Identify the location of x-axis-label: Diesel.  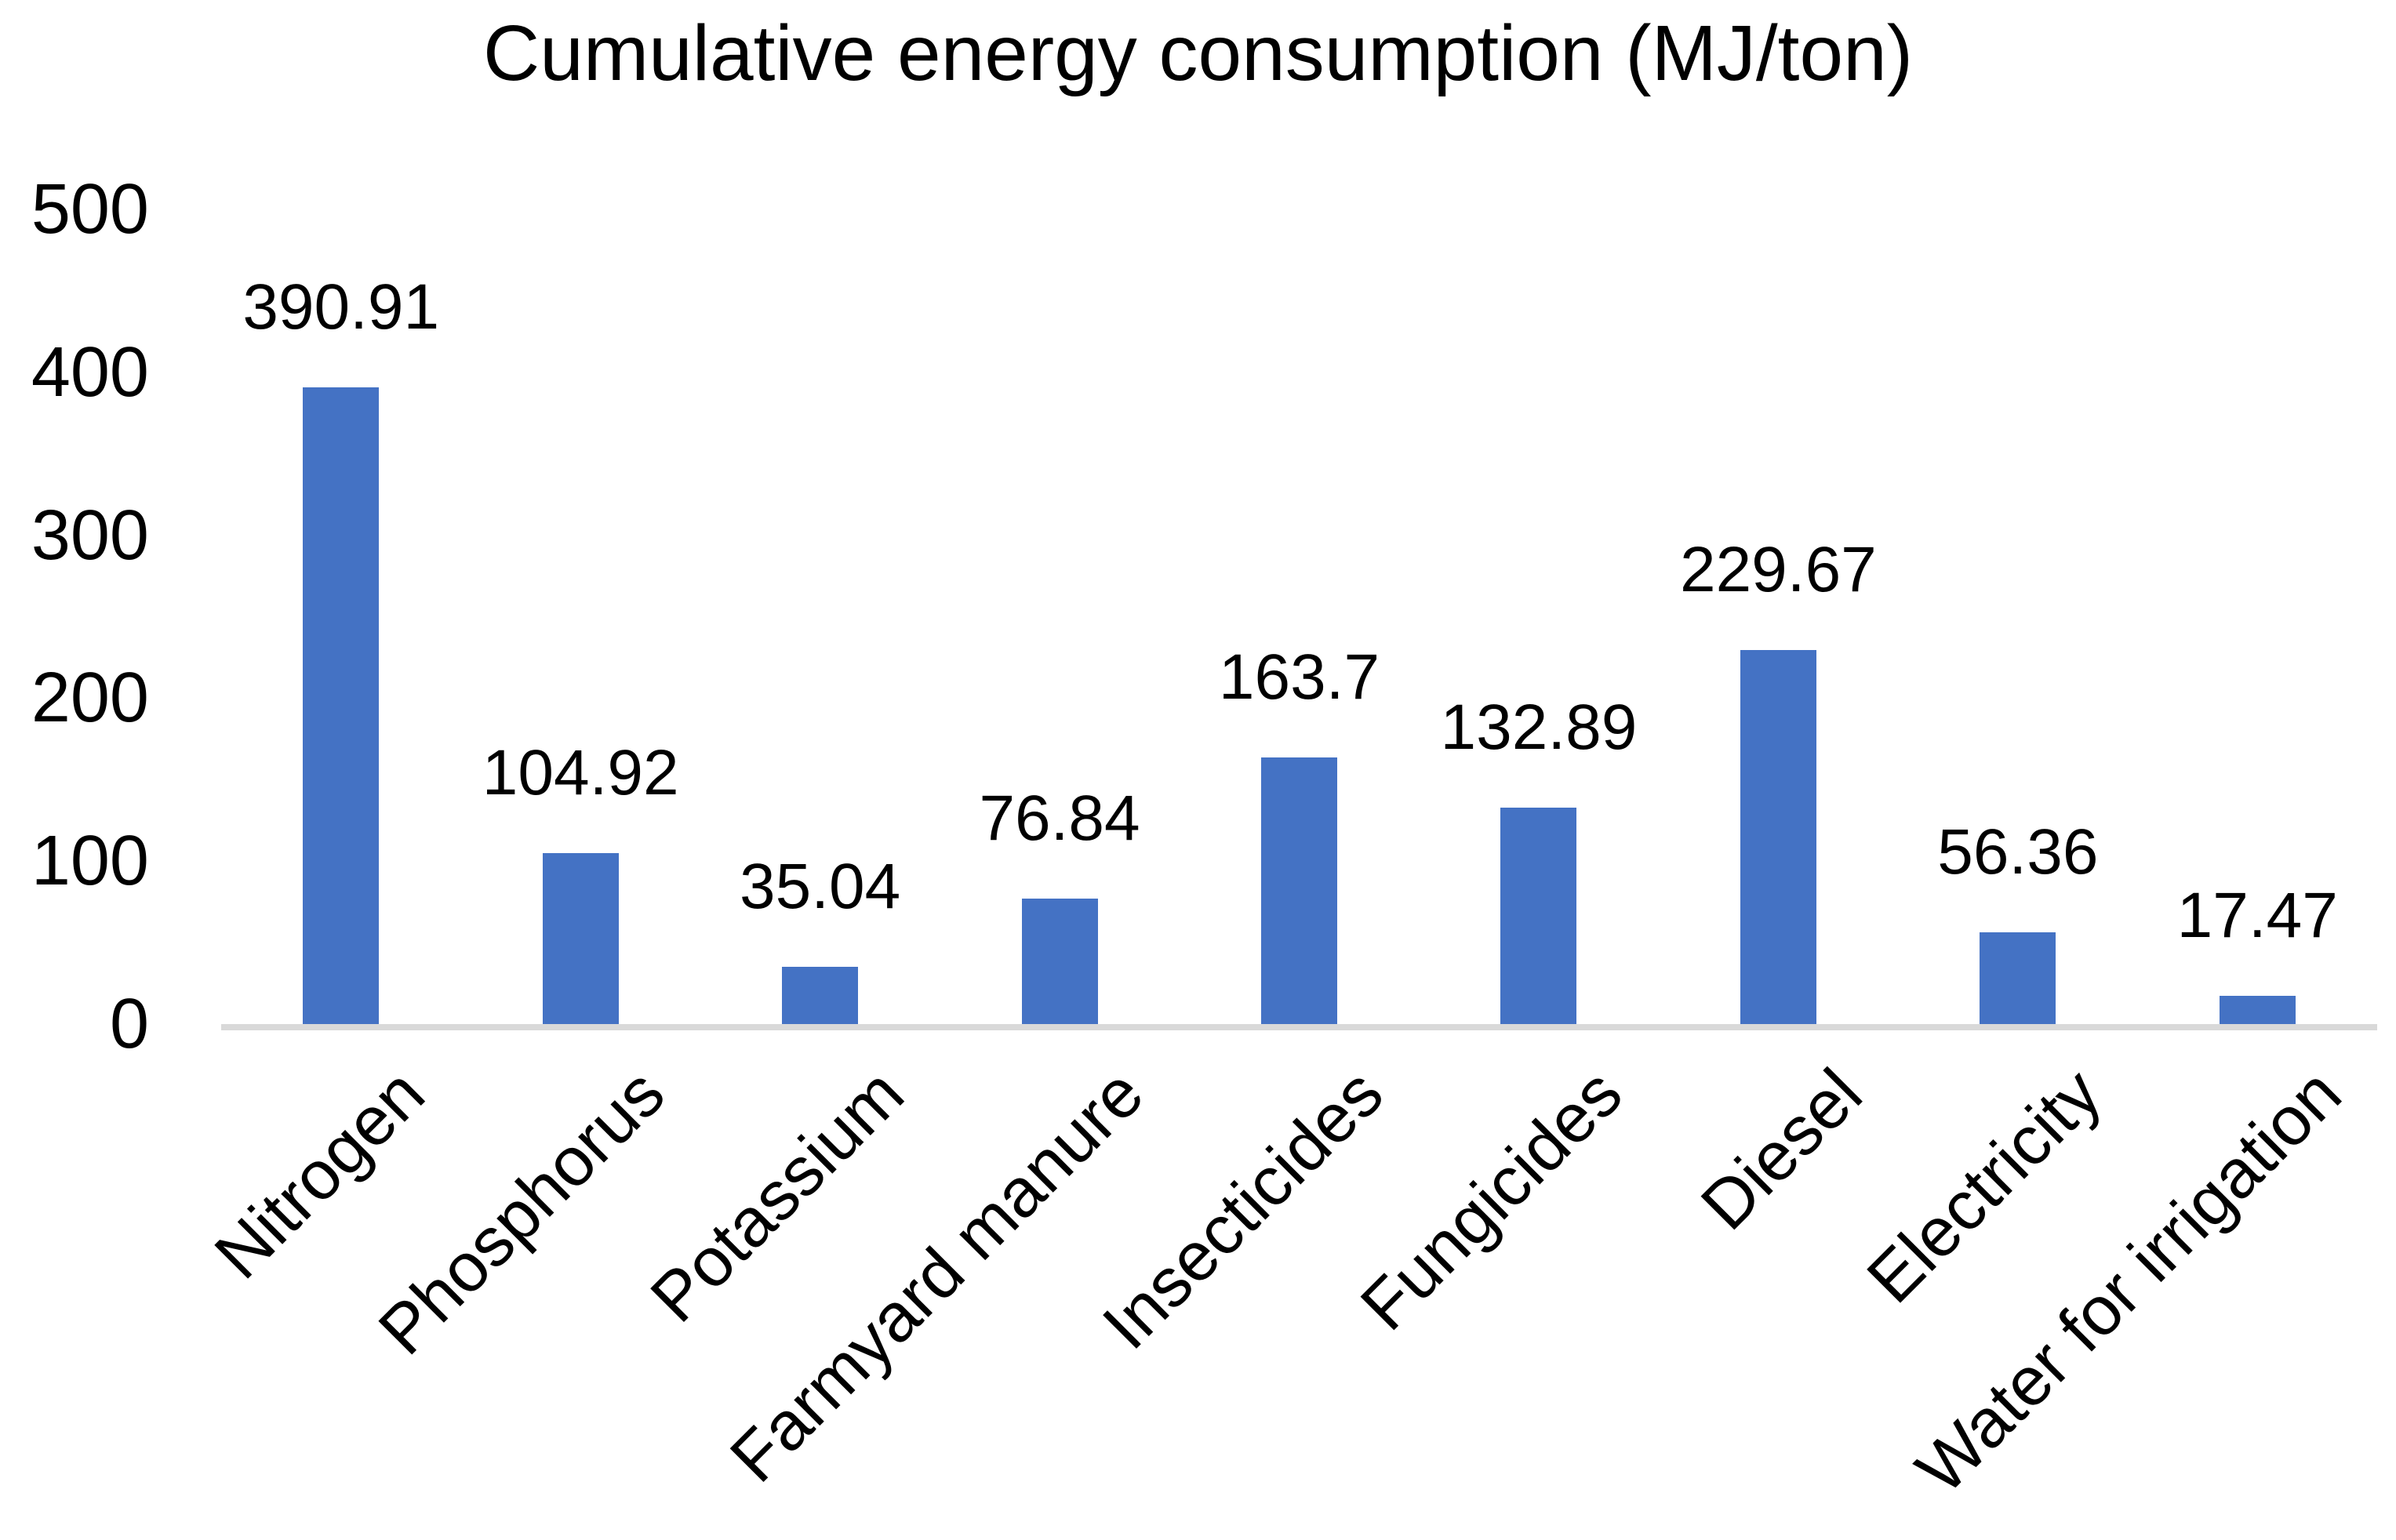
(1781, 1149).